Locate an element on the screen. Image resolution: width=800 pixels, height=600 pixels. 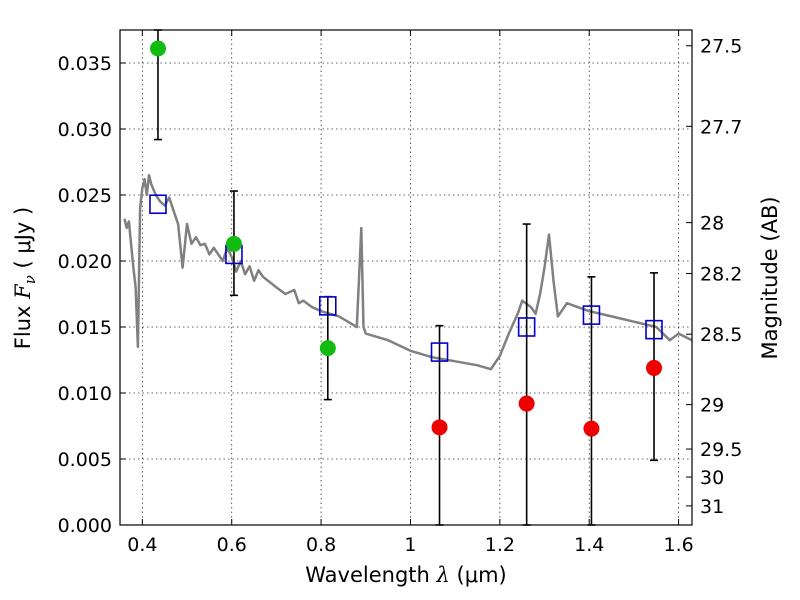
x-tick-label: 1.6 is located at coordinates (678, 545).